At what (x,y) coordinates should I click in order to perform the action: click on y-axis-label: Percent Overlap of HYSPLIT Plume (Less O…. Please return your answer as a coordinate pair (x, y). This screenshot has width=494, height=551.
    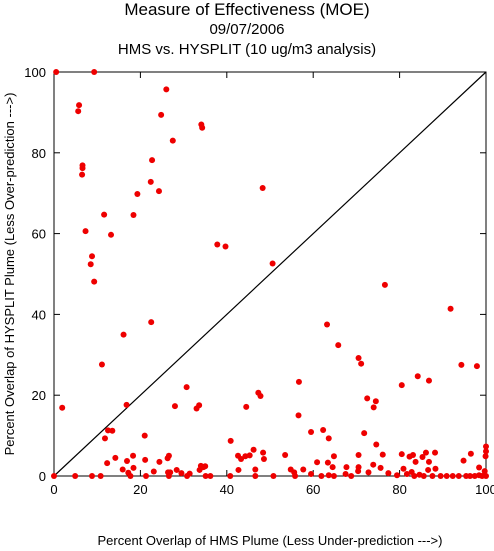
    Looking at the image, I should click on (9, 274).